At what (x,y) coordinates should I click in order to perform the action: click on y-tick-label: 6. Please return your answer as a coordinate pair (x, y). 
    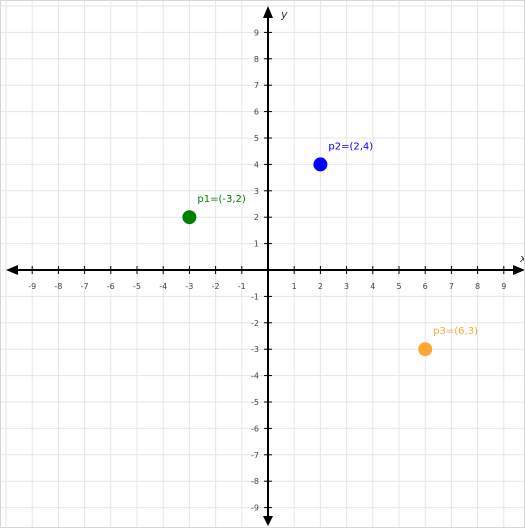
    Looking at the image, I should click on (256, 112).